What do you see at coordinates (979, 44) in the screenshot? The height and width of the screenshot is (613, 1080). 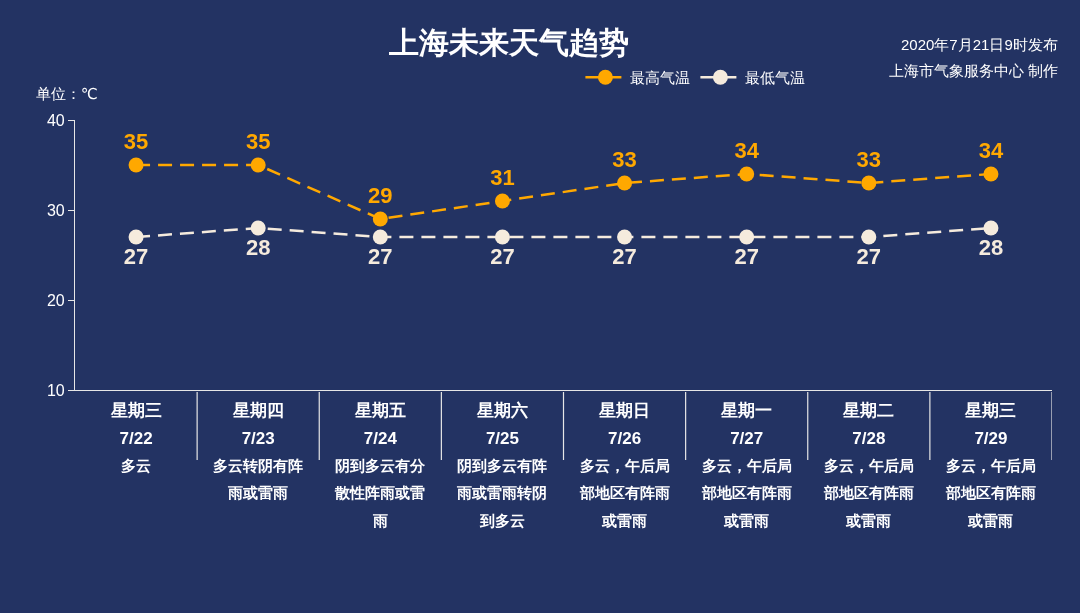 I see `text: 2020年7月21日9时发布` at bounding box center [979, 44].